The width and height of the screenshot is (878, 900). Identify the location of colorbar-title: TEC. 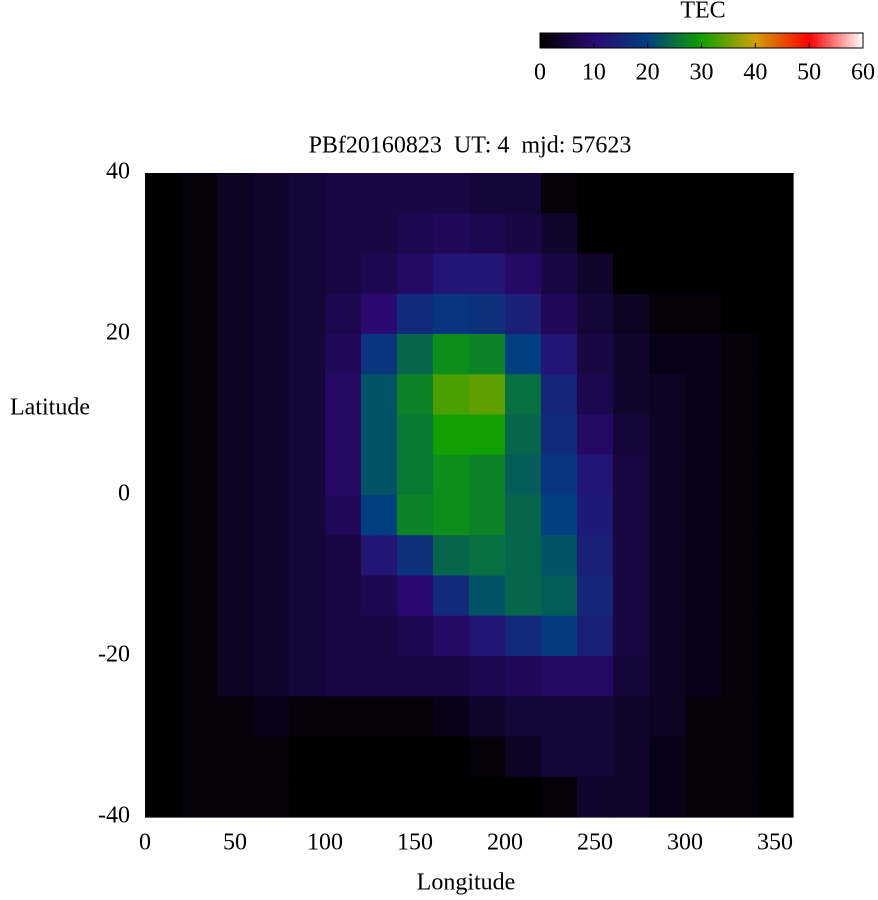
(702, 12).